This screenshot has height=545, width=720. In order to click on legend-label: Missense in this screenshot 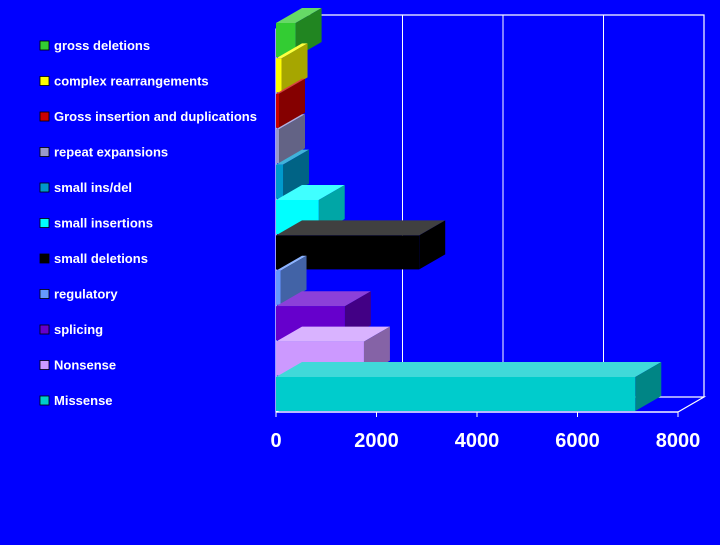, I will do `click(83, 400)`.